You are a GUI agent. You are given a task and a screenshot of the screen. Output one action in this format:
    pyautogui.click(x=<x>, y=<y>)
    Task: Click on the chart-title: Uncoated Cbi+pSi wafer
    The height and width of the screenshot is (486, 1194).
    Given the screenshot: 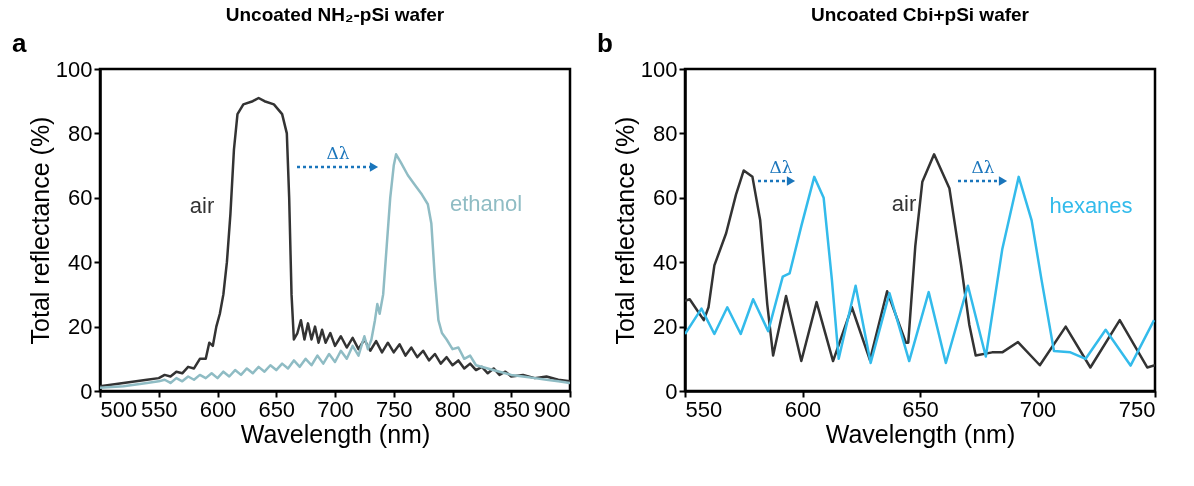 What is the action you would take?
    pyautogui.click(x=920, y=14)
    